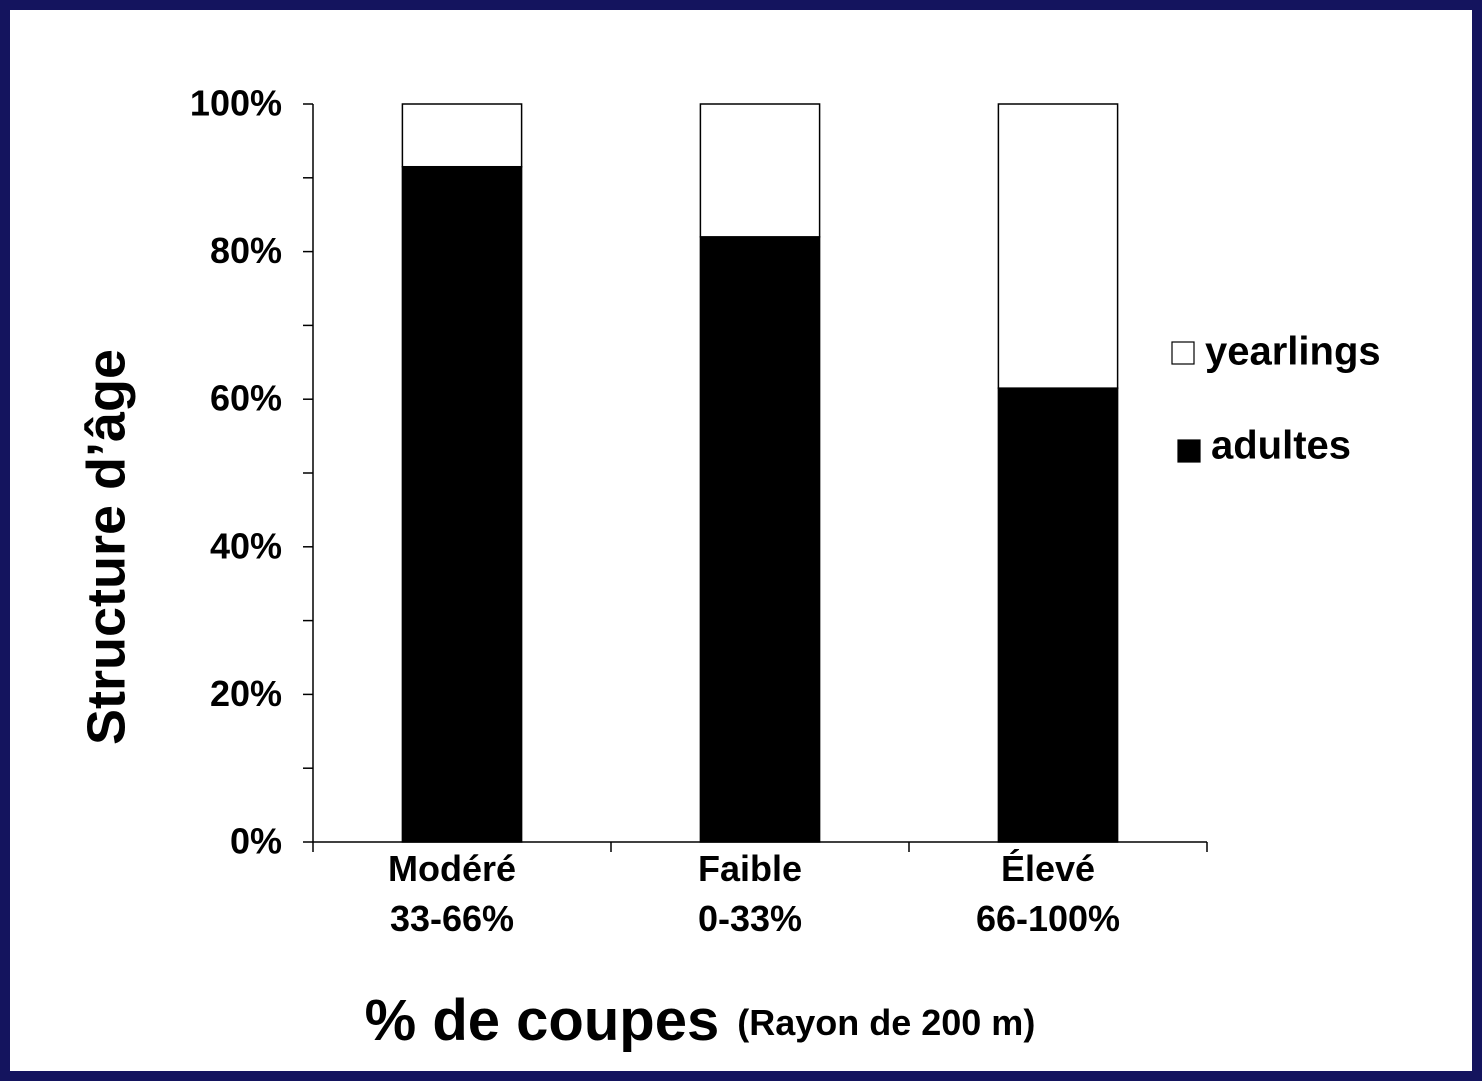 The height and width of the screenshot is (1091, 1482). Describe the element at coordinates (106, 547) in the screenshot. I see `y-axis-title: Structure d’âge` at that location.